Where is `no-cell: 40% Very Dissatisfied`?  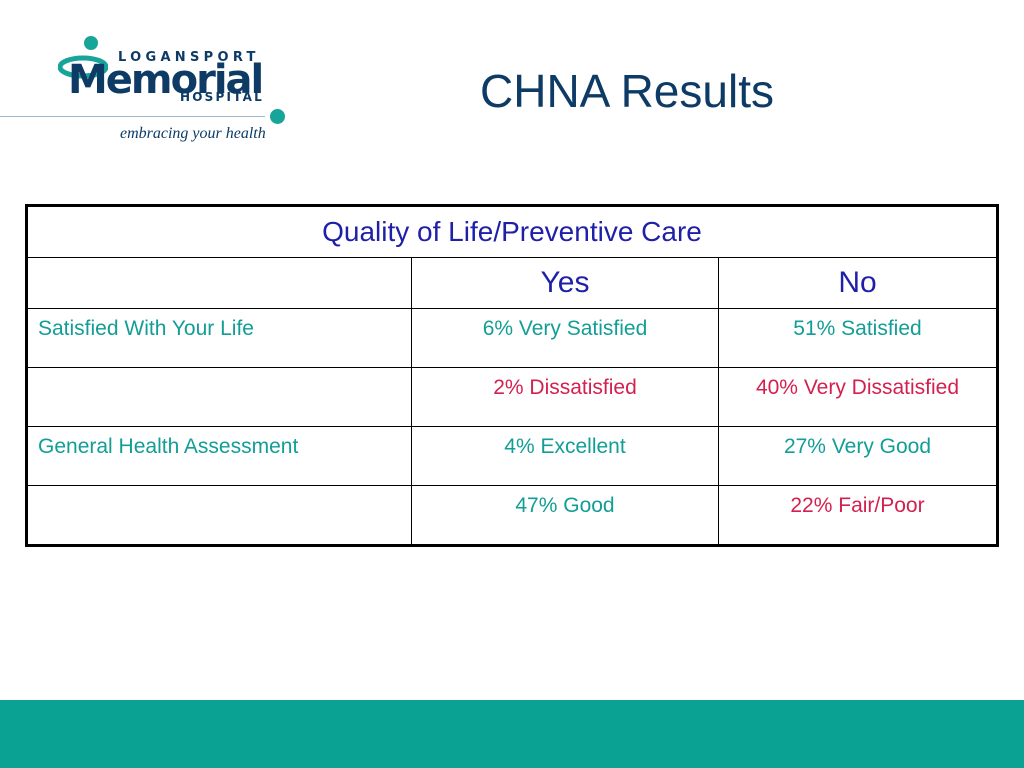 no-cell: 40% Very Dissatisfied is located at coordinates (858, 397).